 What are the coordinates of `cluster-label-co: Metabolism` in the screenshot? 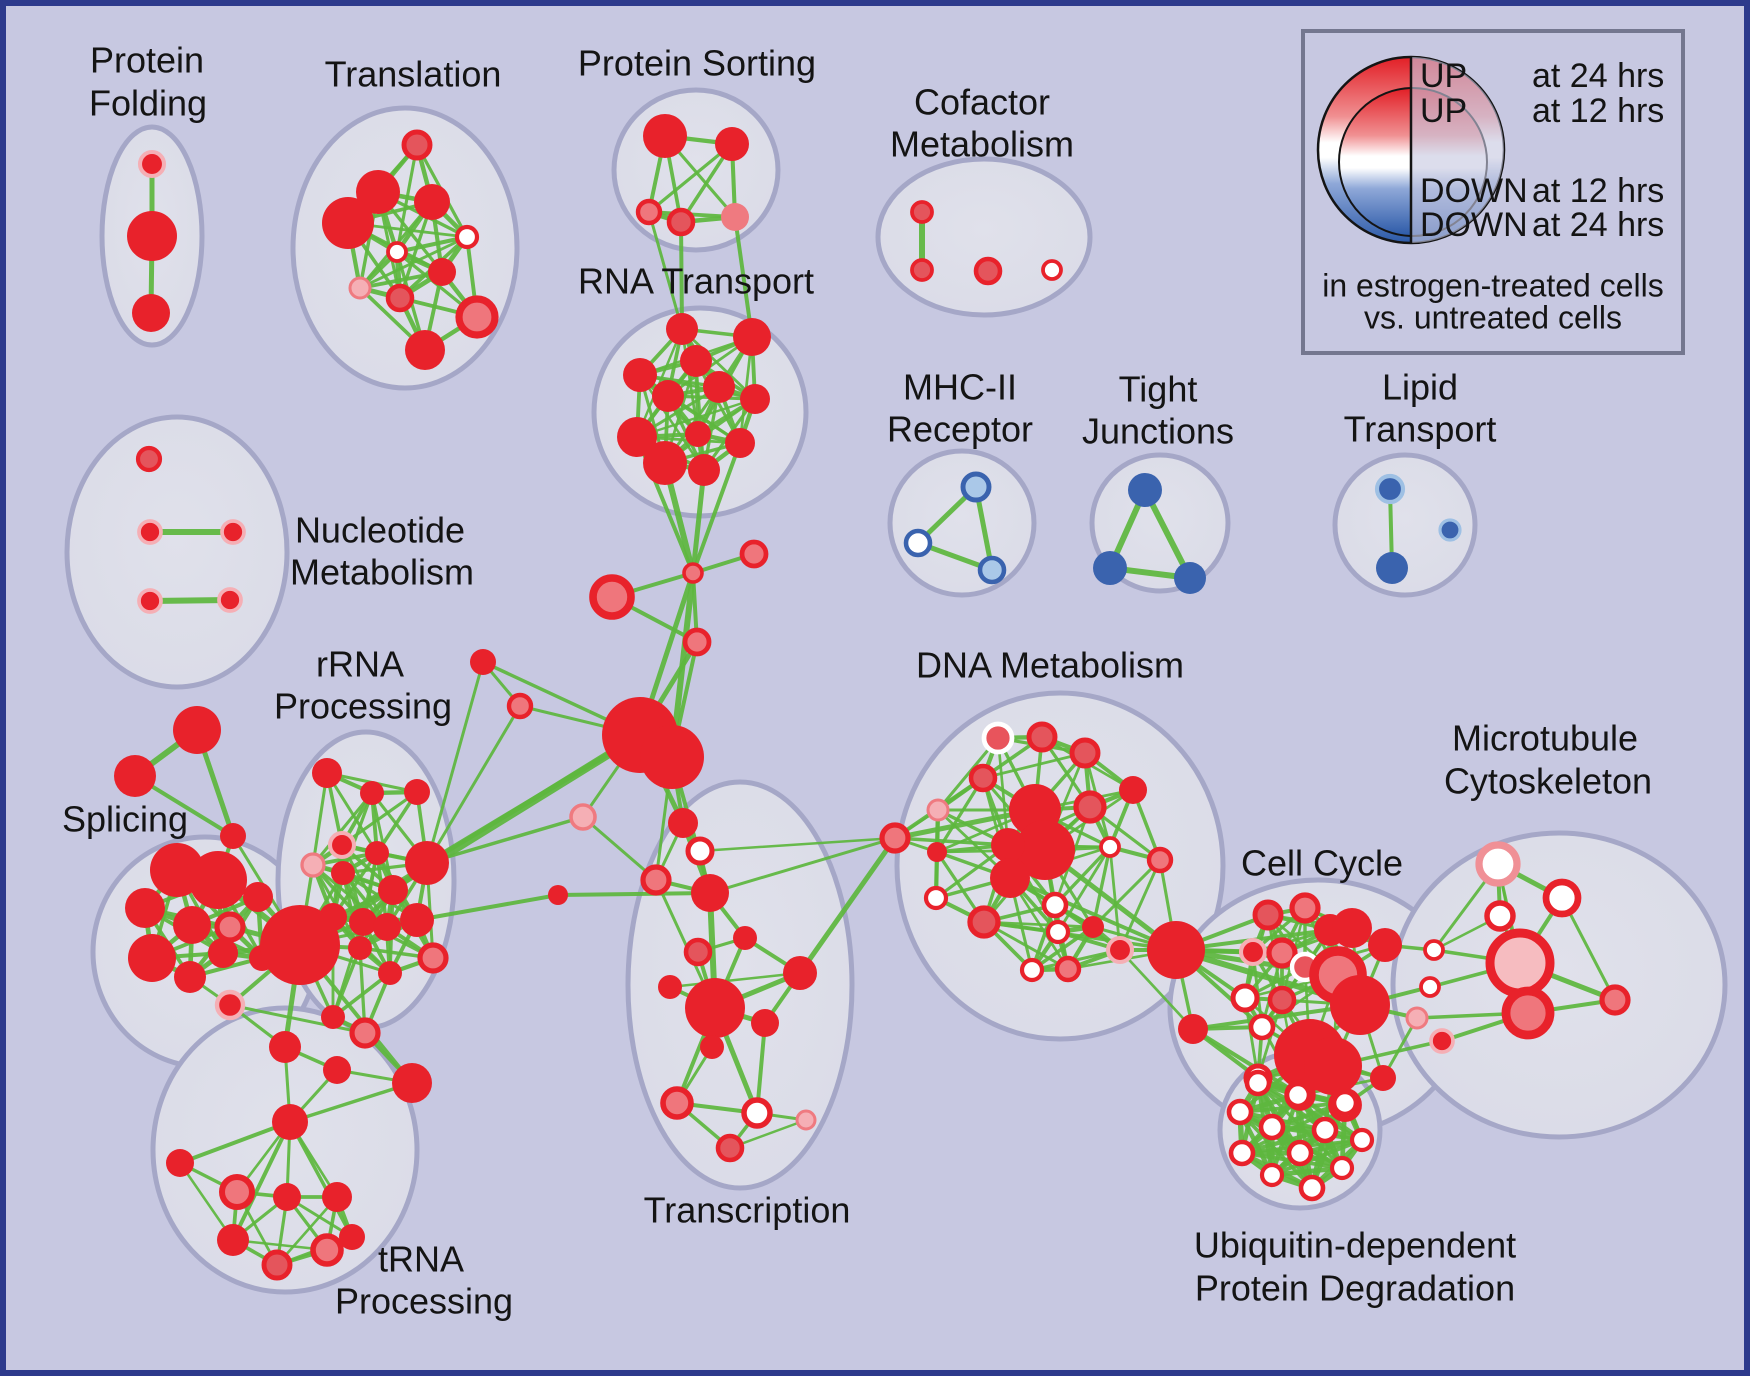 It's located at (982, 144).